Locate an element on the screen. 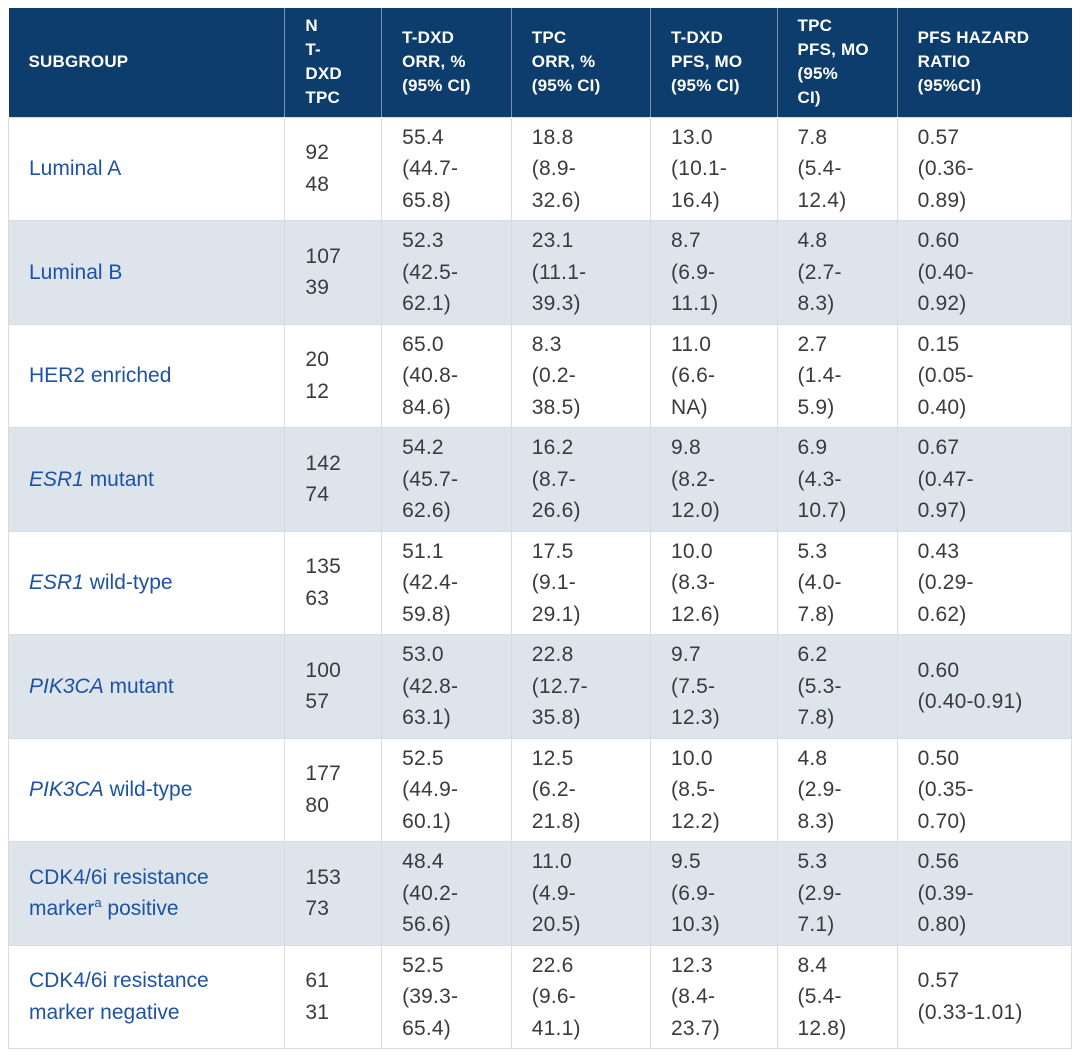 Image resolution: width=1080 pixels, height=1059 pixels. cell-t-dxd-orr: 52.3 (42.5- 62.1) is located at coordinates (446, 272).